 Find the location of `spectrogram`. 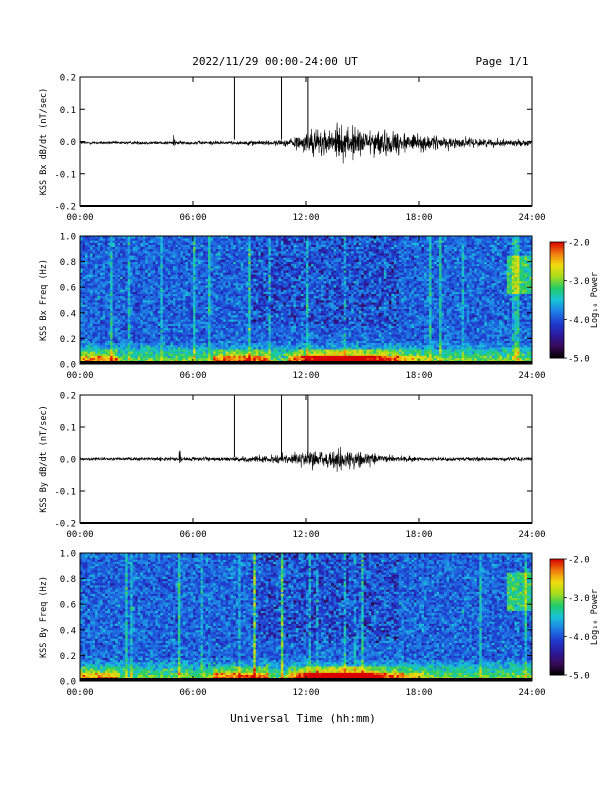

spectrogram is located at coordinates (306, 300).